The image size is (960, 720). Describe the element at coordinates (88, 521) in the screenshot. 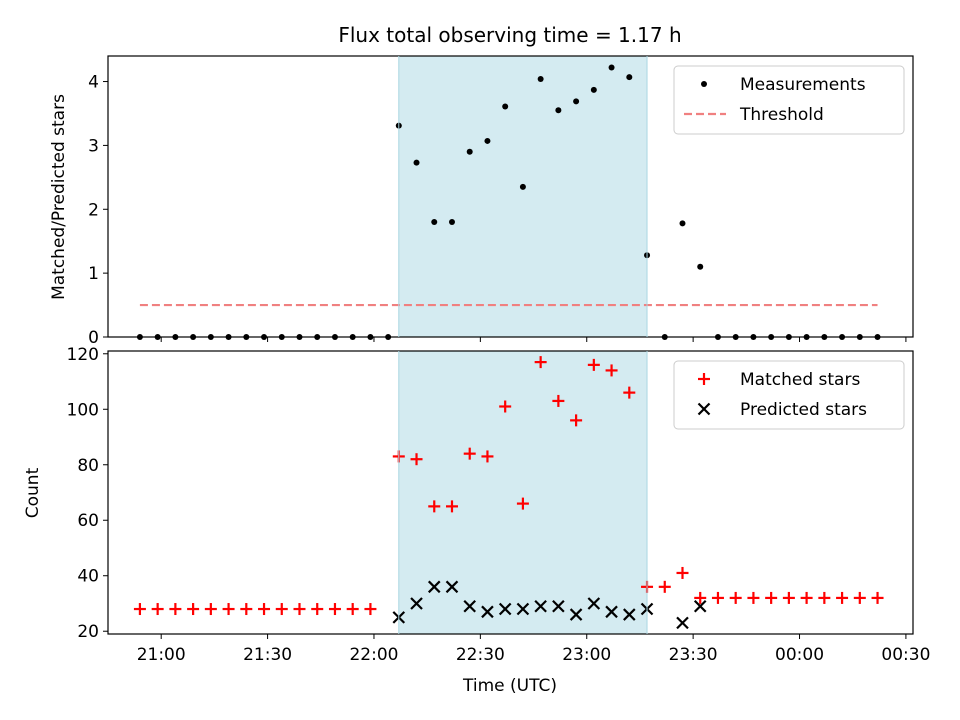

I see `y-tick-label: 60` at that location.